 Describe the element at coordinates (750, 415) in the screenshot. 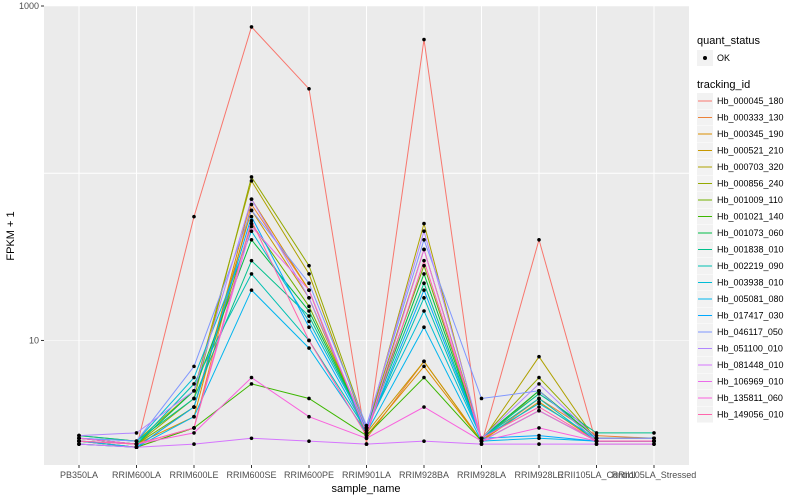

I see `legend-label: Hb_149056_010` at that location.